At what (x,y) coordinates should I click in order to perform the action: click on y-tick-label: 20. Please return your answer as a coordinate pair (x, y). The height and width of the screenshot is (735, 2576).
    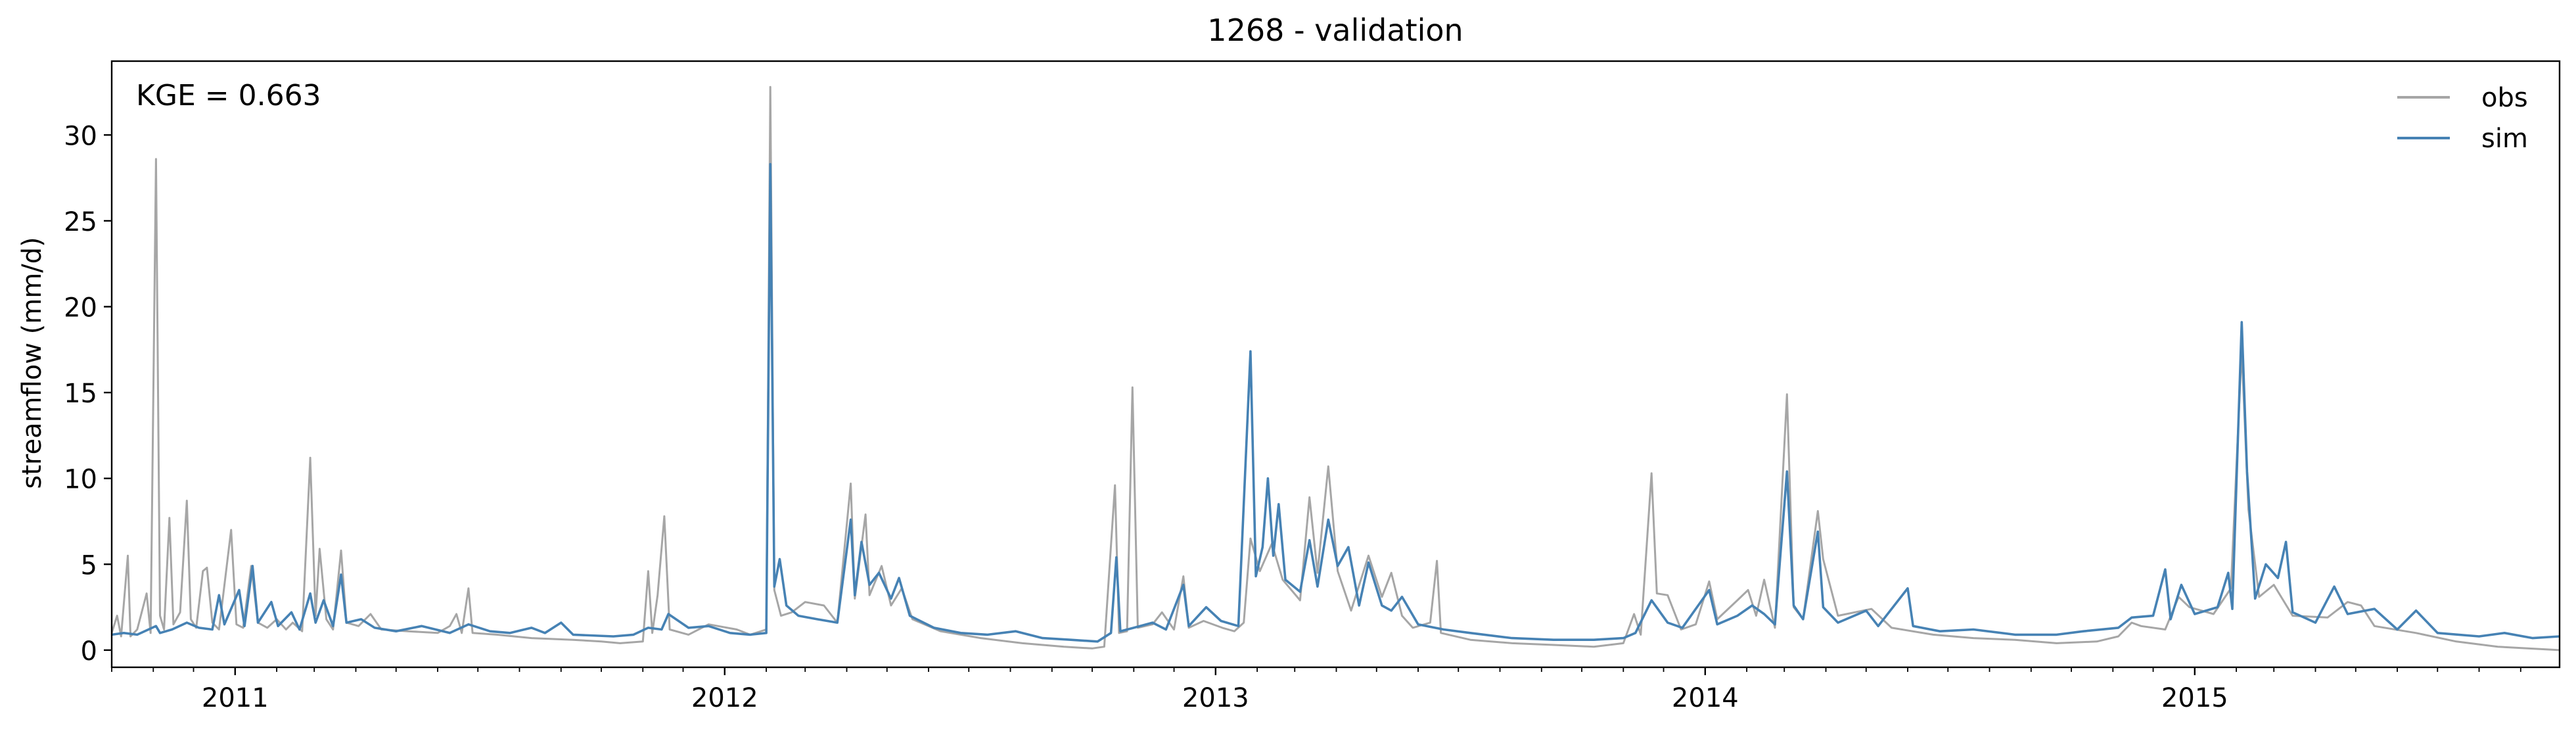
    Looking at the image, I should click on (81, 308).